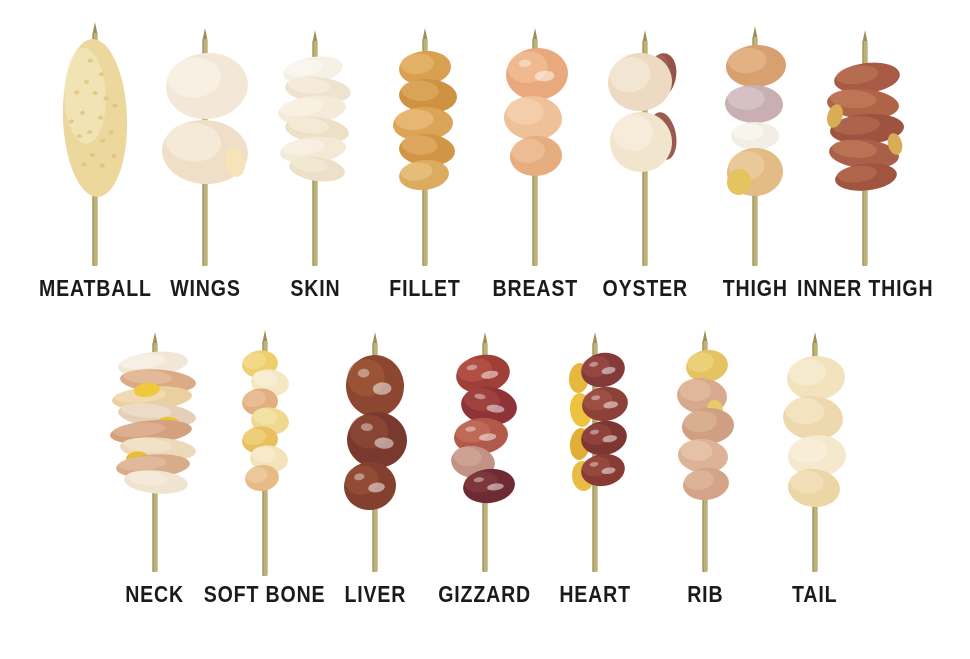 The height and width of the screenshot is (659, 970). Describe the element at coordinates (865, 288) in the screenshot. I see `skewer-label: INNER THIGH` at that location.